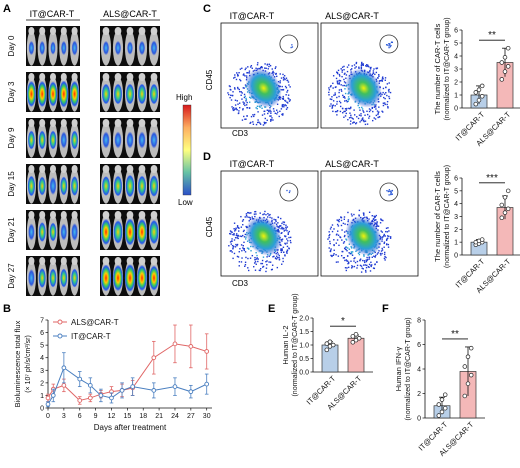  Describe the element at coordinates (127, 372) in the screenshot. I see `series-line` at that location.